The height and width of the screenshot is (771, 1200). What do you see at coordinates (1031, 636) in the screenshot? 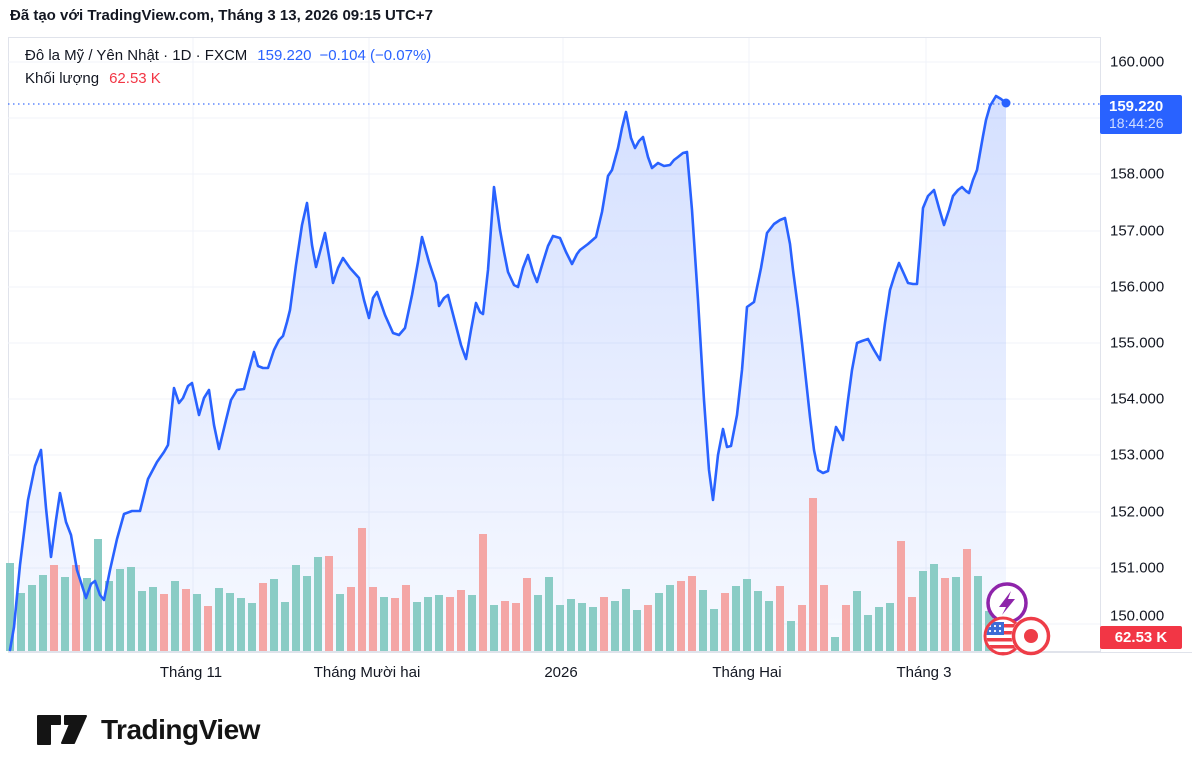
I see `japan-flag-icon` at bounding box center [1031, 636].